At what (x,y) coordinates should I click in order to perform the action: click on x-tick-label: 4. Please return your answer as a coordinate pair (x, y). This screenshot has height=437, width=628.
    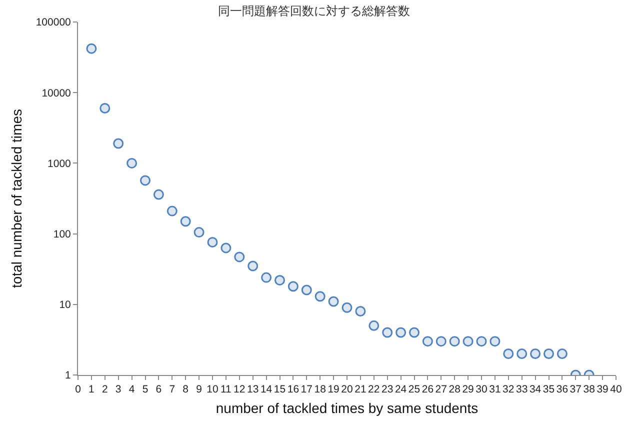
    Looking at the image, I should click on (131, 390).